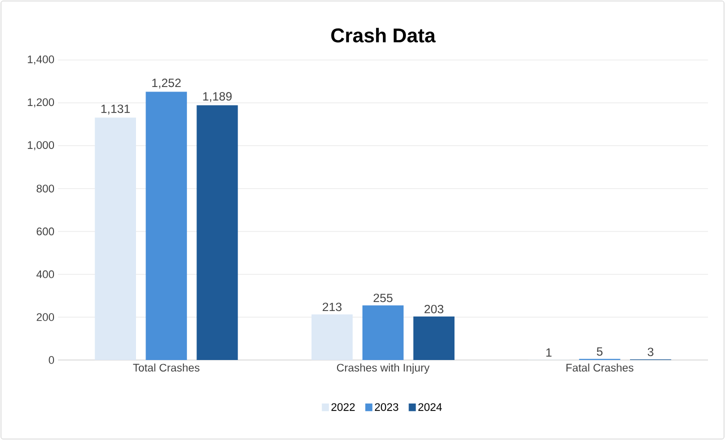  What do you see at coordinates (599, 351) in the screenshot?
I see `data-label: 5` at bounding box center [599, 351].